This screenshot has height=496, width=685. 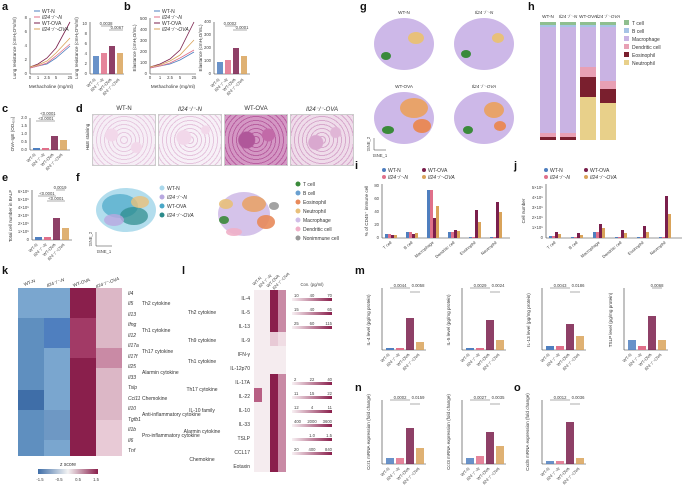 What do you see at coordinates (47, 77) in the screenshot?
I see `chart-label: 2.5` at bounding box center [47, 77].